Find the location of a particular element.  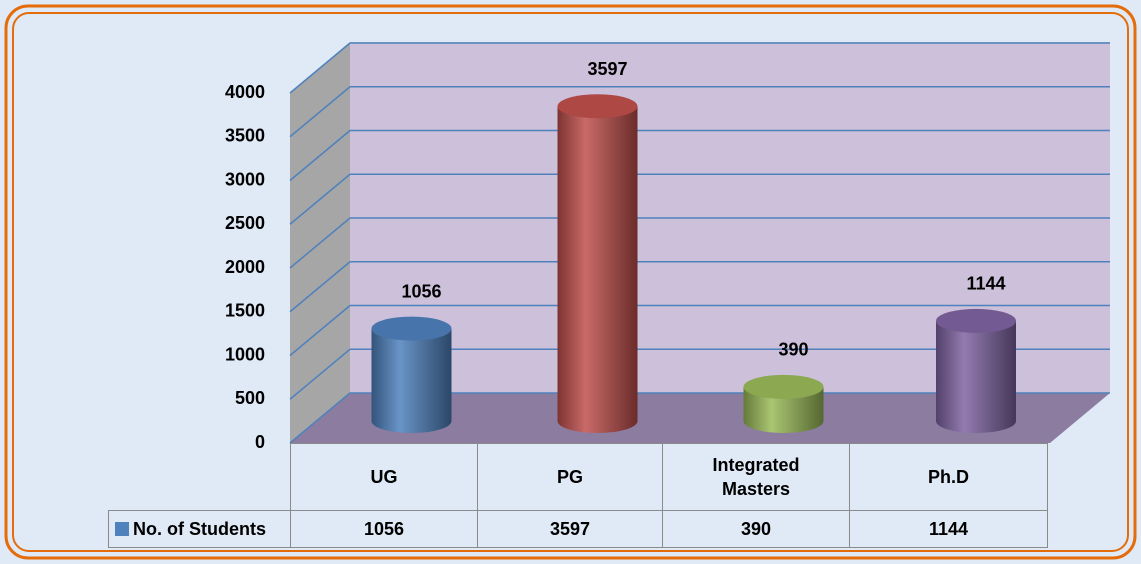

data-label: 1056 is located at coordinates (421, 291).